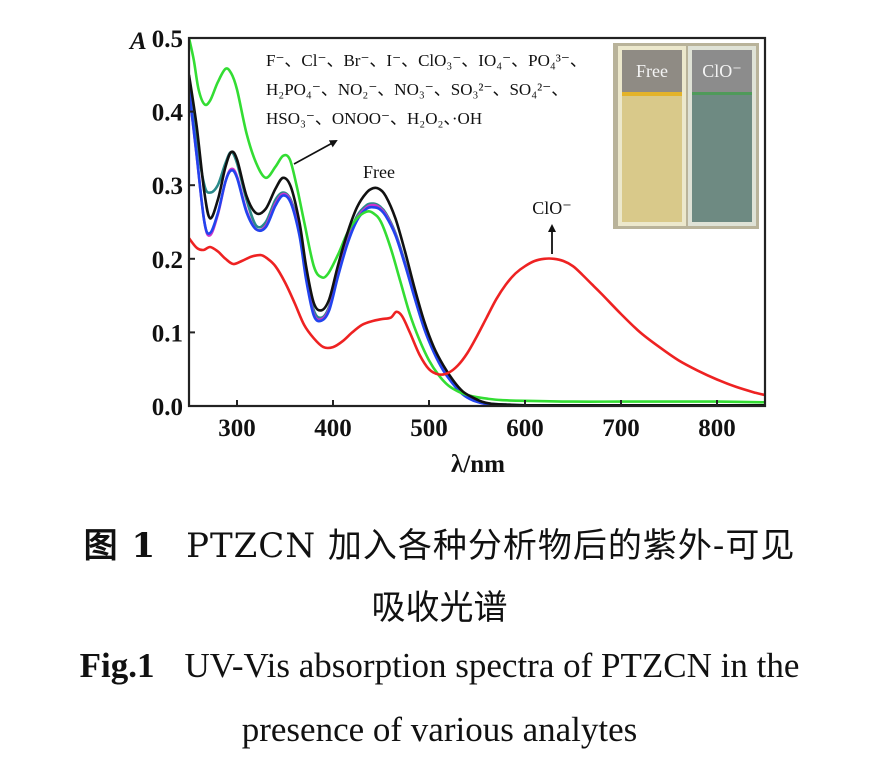  I want to click on analyte-arrow, so click(315, 152).